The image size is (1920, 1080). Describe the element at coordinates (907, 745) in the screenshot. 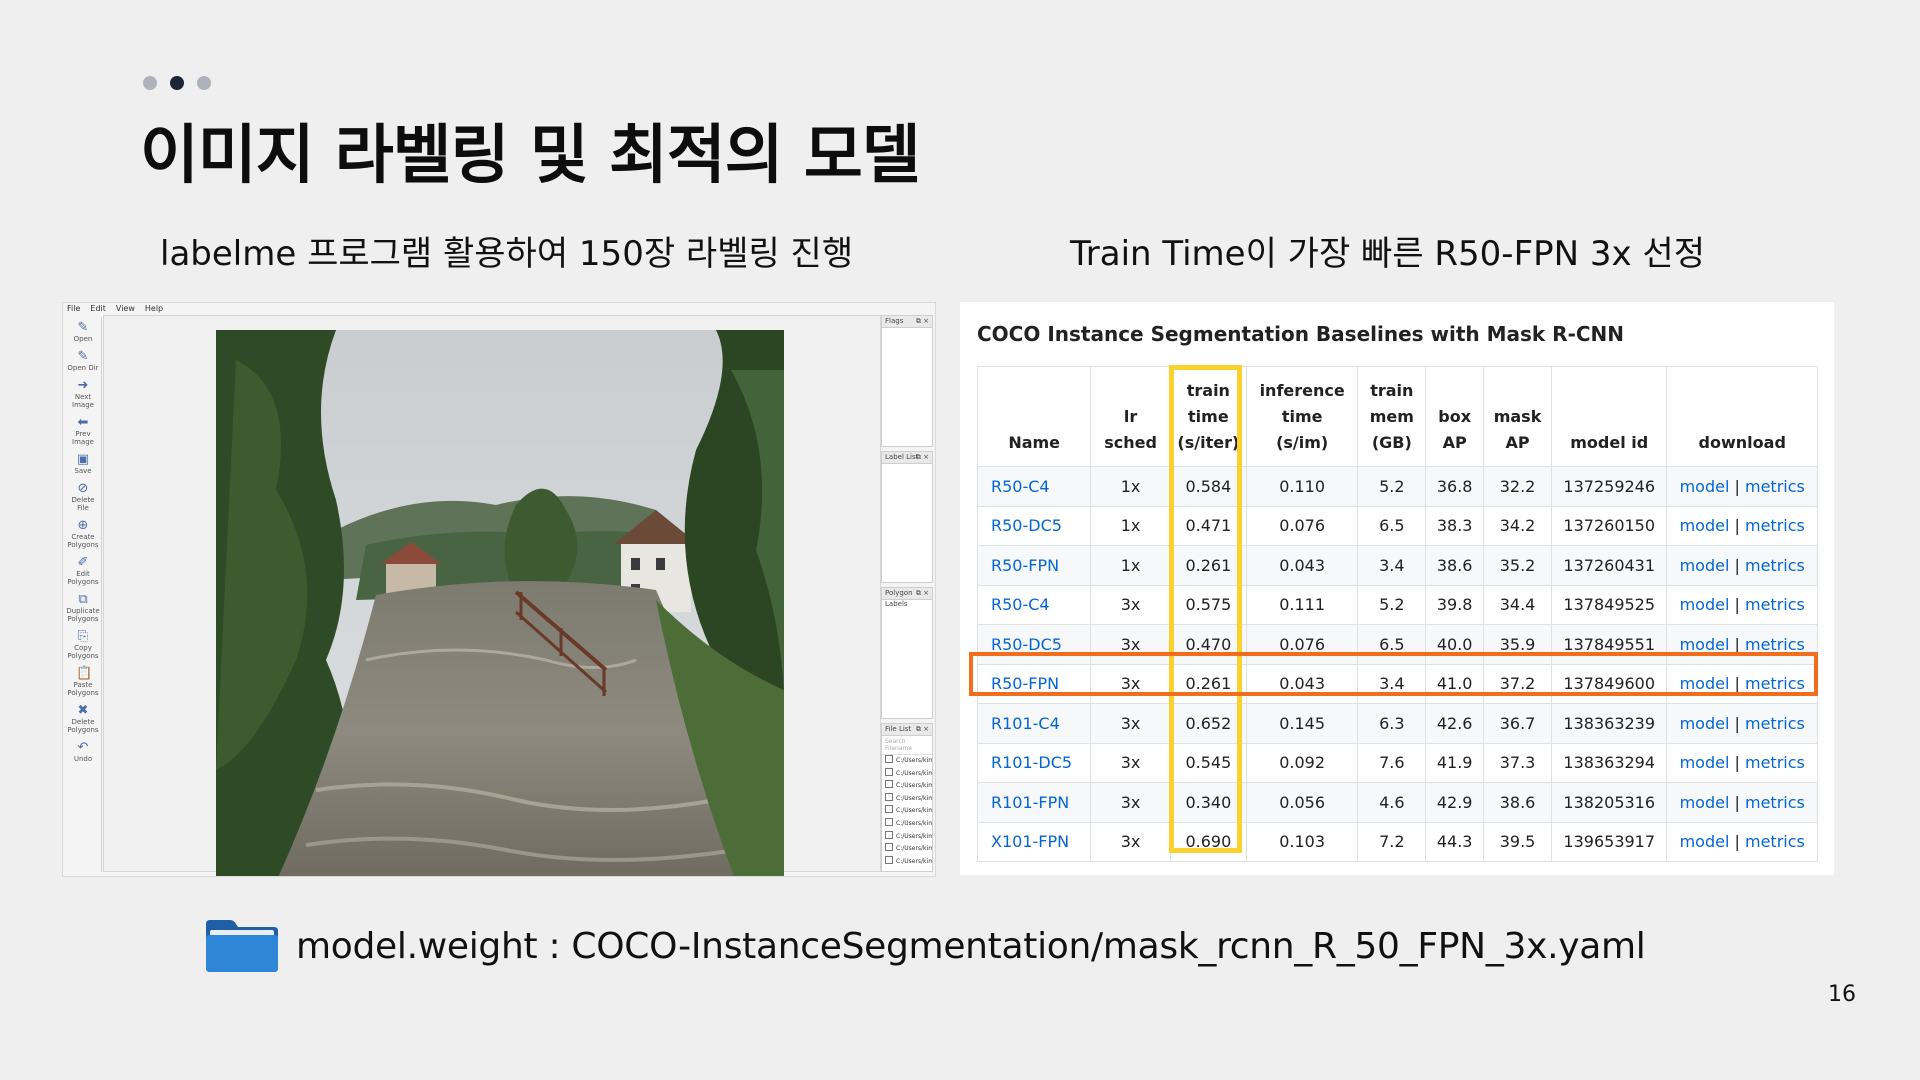

I see `file-search-input: Search Filename` at that location.